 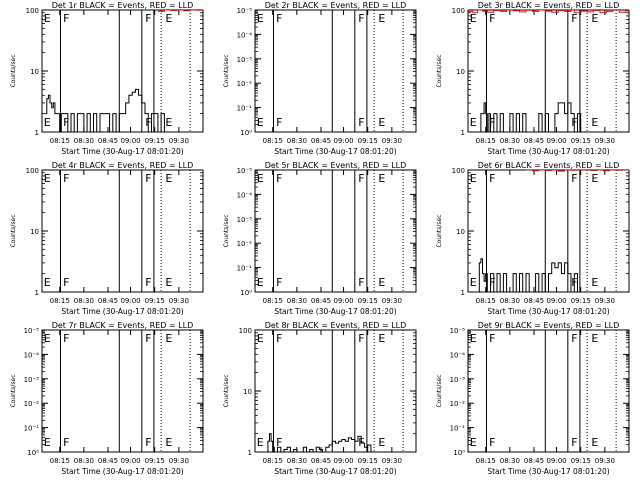 What do you see at coordinates (549, 325) in the screenshot?
I see `panel-title: Det 9r BLACK = Events, RED = LLD` at bounding box center [549, 325].